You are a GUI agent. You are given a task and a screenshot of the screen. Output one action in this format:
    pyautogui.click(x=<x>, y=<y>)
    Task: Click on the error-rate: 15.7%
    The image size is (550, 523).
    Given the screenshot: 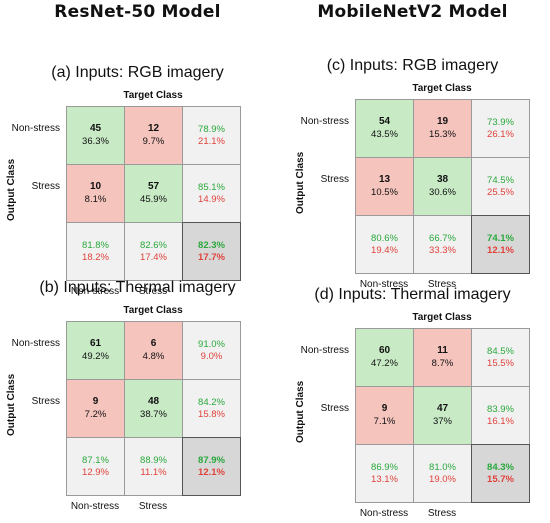 What is the action you would take?
    pyautogui.click(x=500, y=479)
    